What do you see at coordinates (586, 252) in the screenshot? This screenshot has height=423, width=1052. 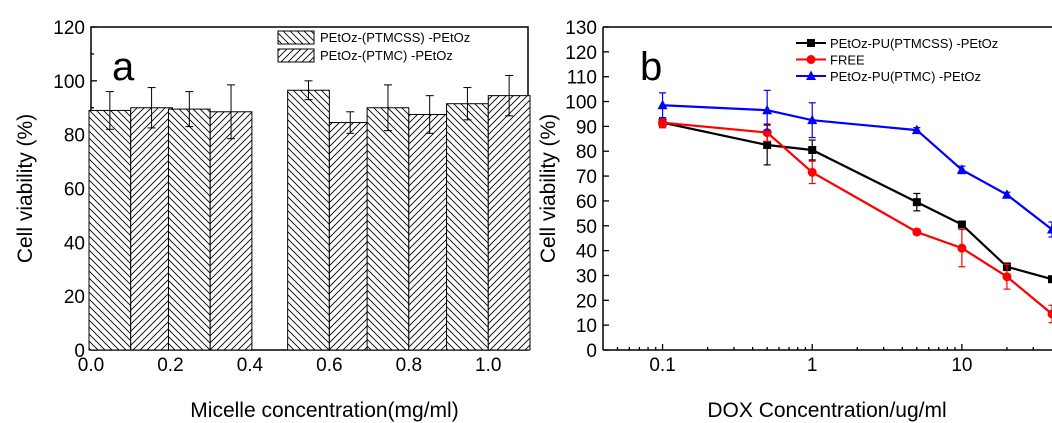 I see `y-tick-label-b: 40` at bounding box center [586, 252].